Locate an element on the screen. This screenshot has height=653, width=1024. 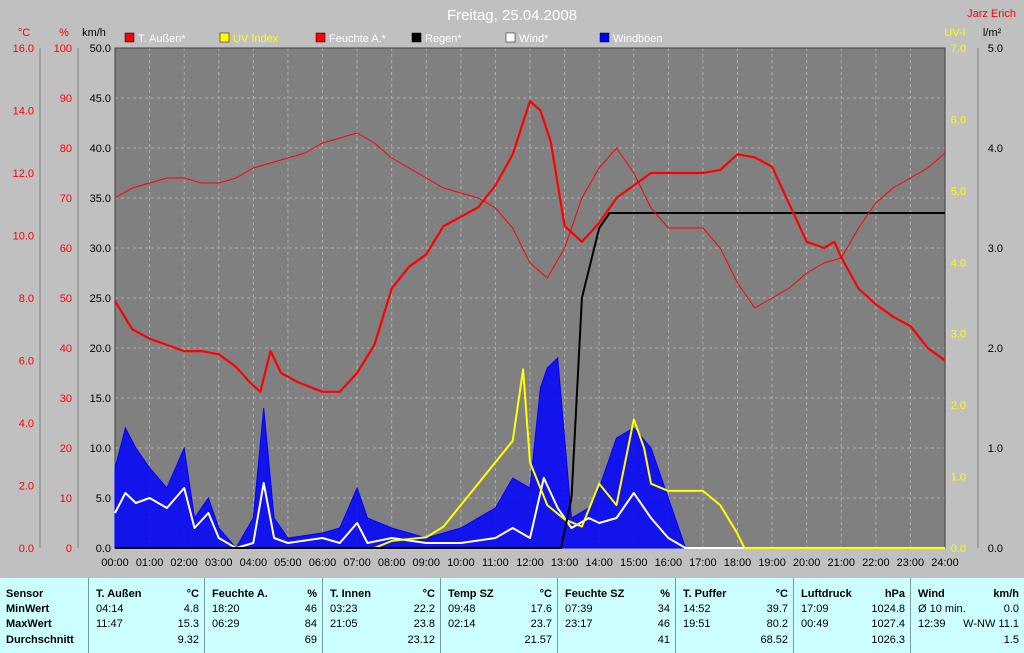
x-tick-label: 15:00 is located at coordinates (634, 563).